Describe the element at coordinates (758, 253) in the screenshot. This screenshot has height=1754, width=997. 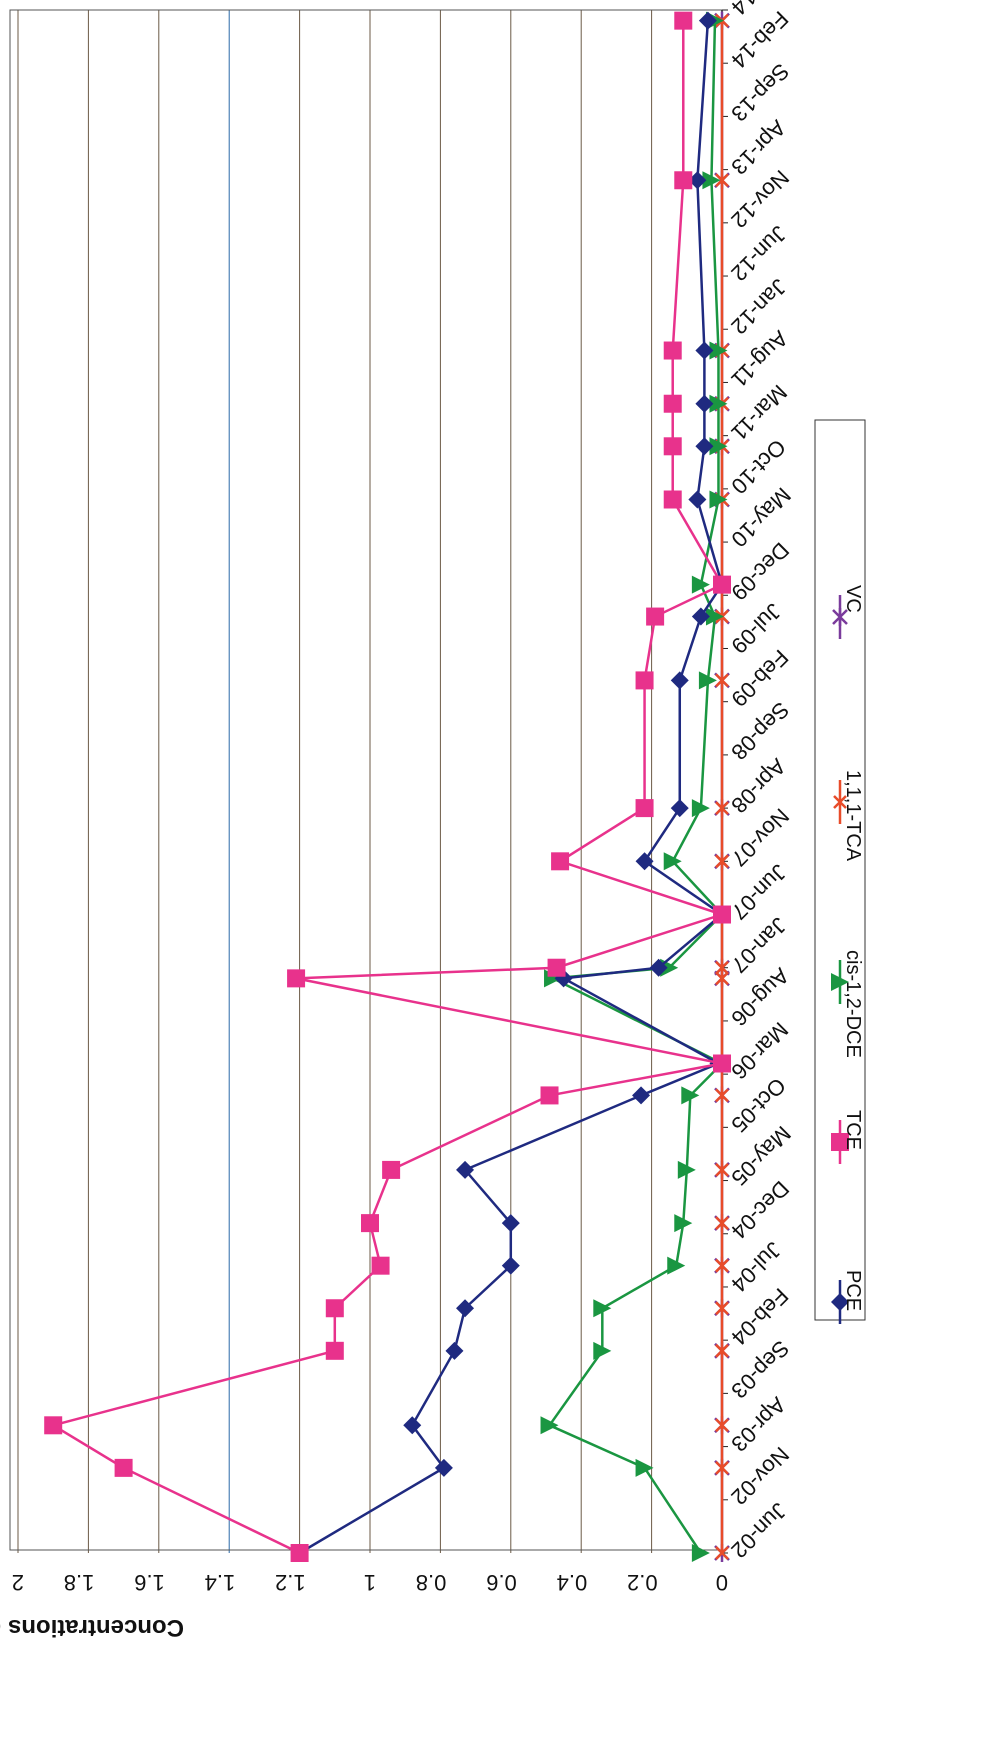
I see `x-tick-label: Jun-12` at that location.